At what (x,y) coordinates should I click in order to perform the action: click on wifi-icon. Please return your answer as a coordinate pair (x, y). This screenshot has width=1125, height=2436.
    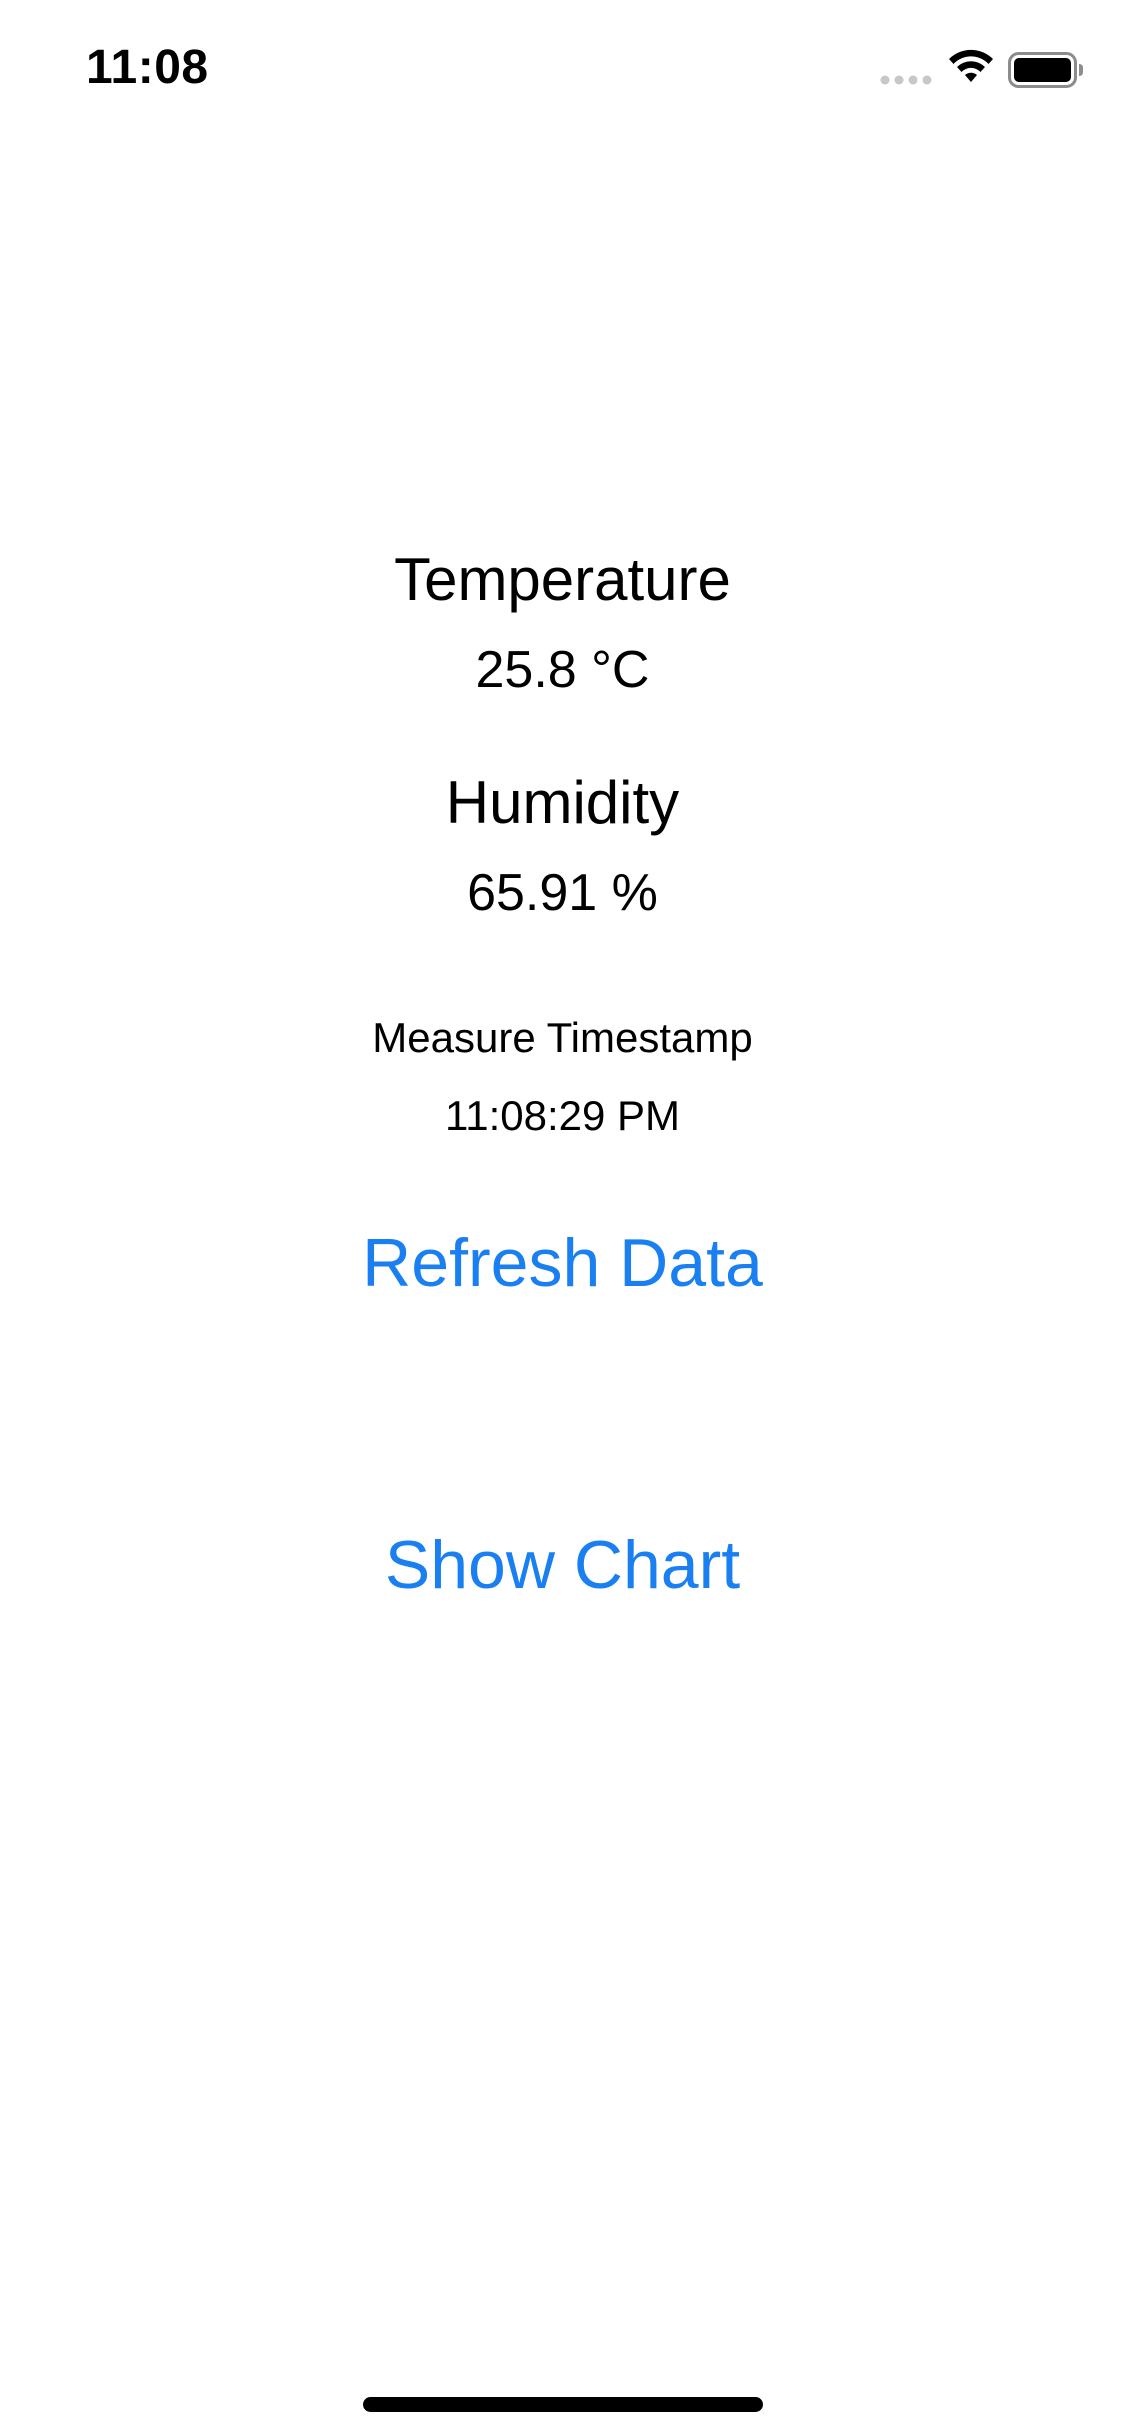
    Looking at the image, I should click on (971, 65).